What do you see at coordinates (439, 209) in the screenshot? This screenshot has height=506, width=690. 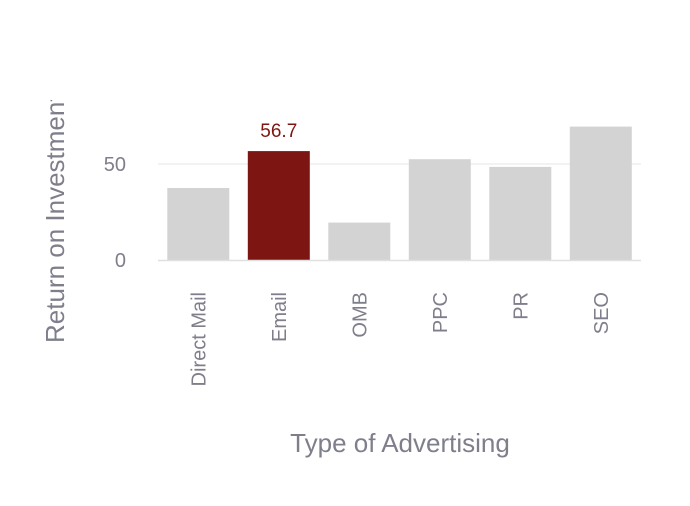 I see `bar-ppc` at bounding box center [439, 209].